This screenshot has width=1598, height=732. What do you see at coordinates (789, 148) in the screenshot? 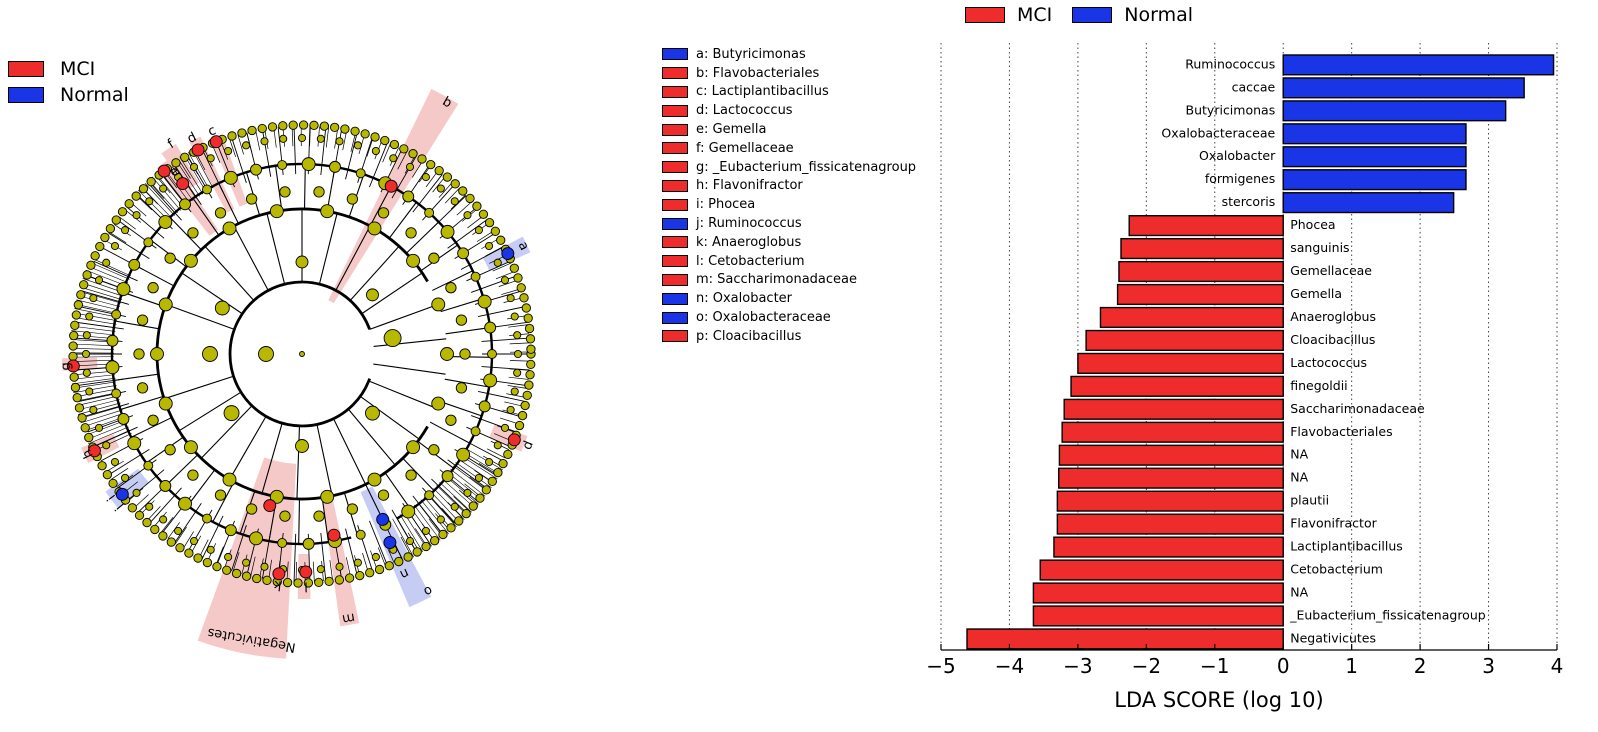
I see `key-item: f: Gemellaceae` at bounding box center [789, 148].